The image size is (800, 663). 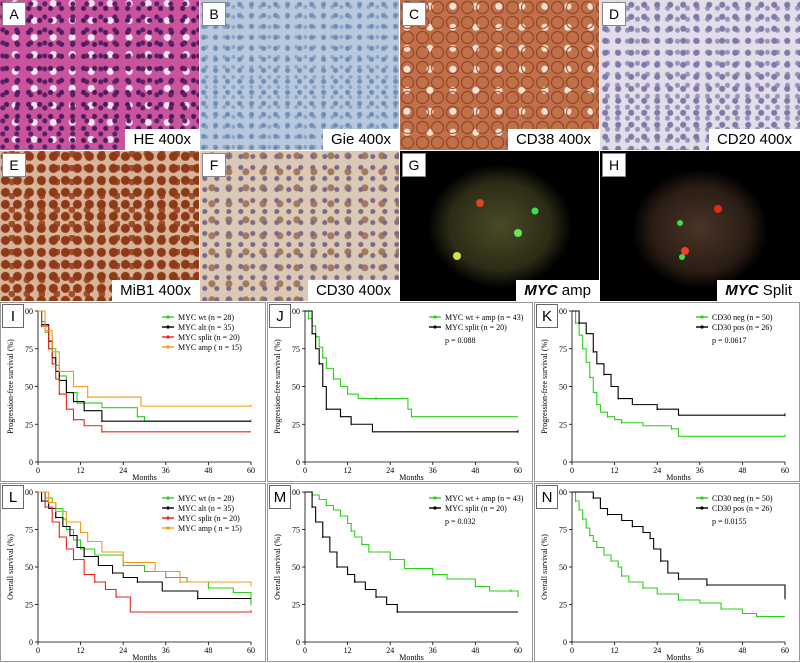 What do you see at coordinates (214, 165) in the screenshot?
I see `tile-letter: F` at bounding box center [214, 165].